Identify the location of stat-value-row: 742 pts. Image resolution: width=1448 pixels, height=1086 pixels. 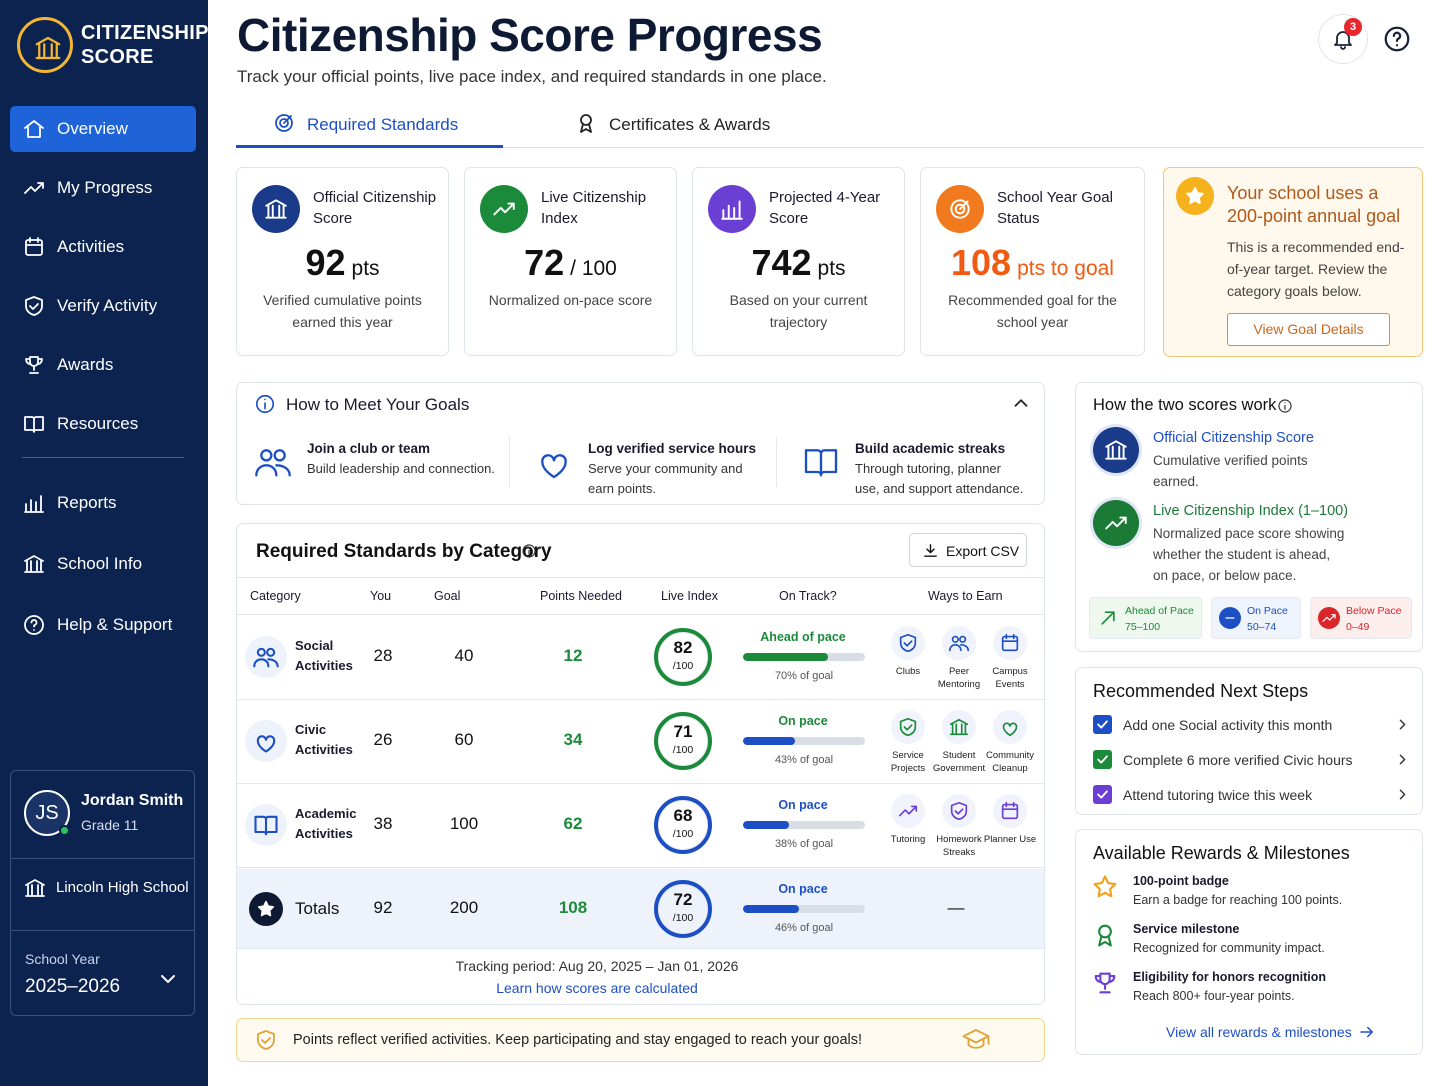
(798, 263).